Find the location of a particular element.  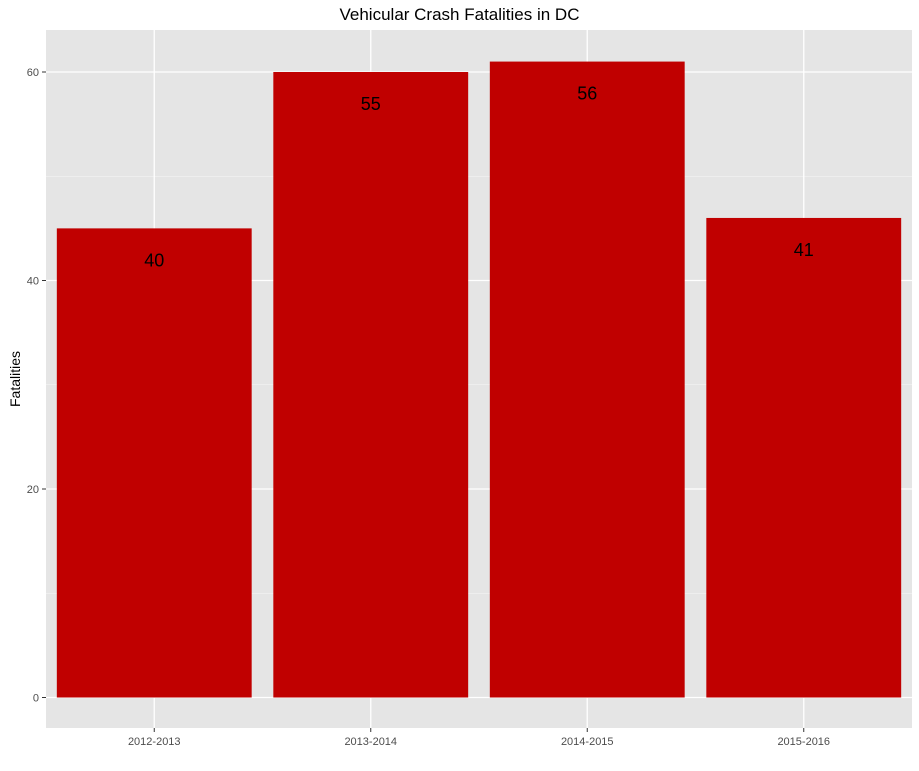

data-label: 55 is located at coordinates (371, 104).